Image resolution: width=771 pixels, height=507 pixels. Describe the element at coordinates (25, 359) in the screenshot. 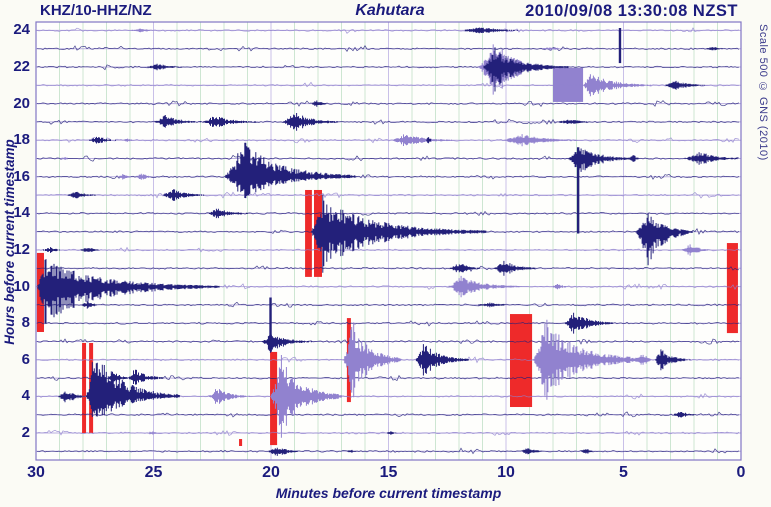

I see `y-tick-label: 6` at that location.